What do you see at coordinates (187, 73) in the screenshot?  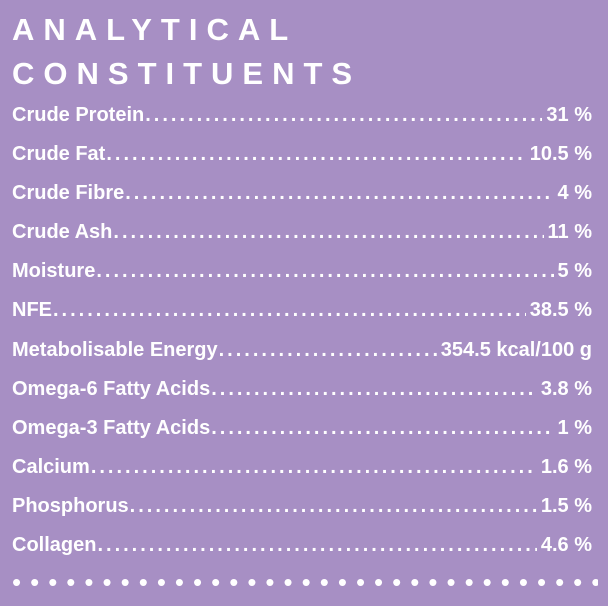 I see `title-line-2: CONSTITUENTS` at bounding box center [187, 73].